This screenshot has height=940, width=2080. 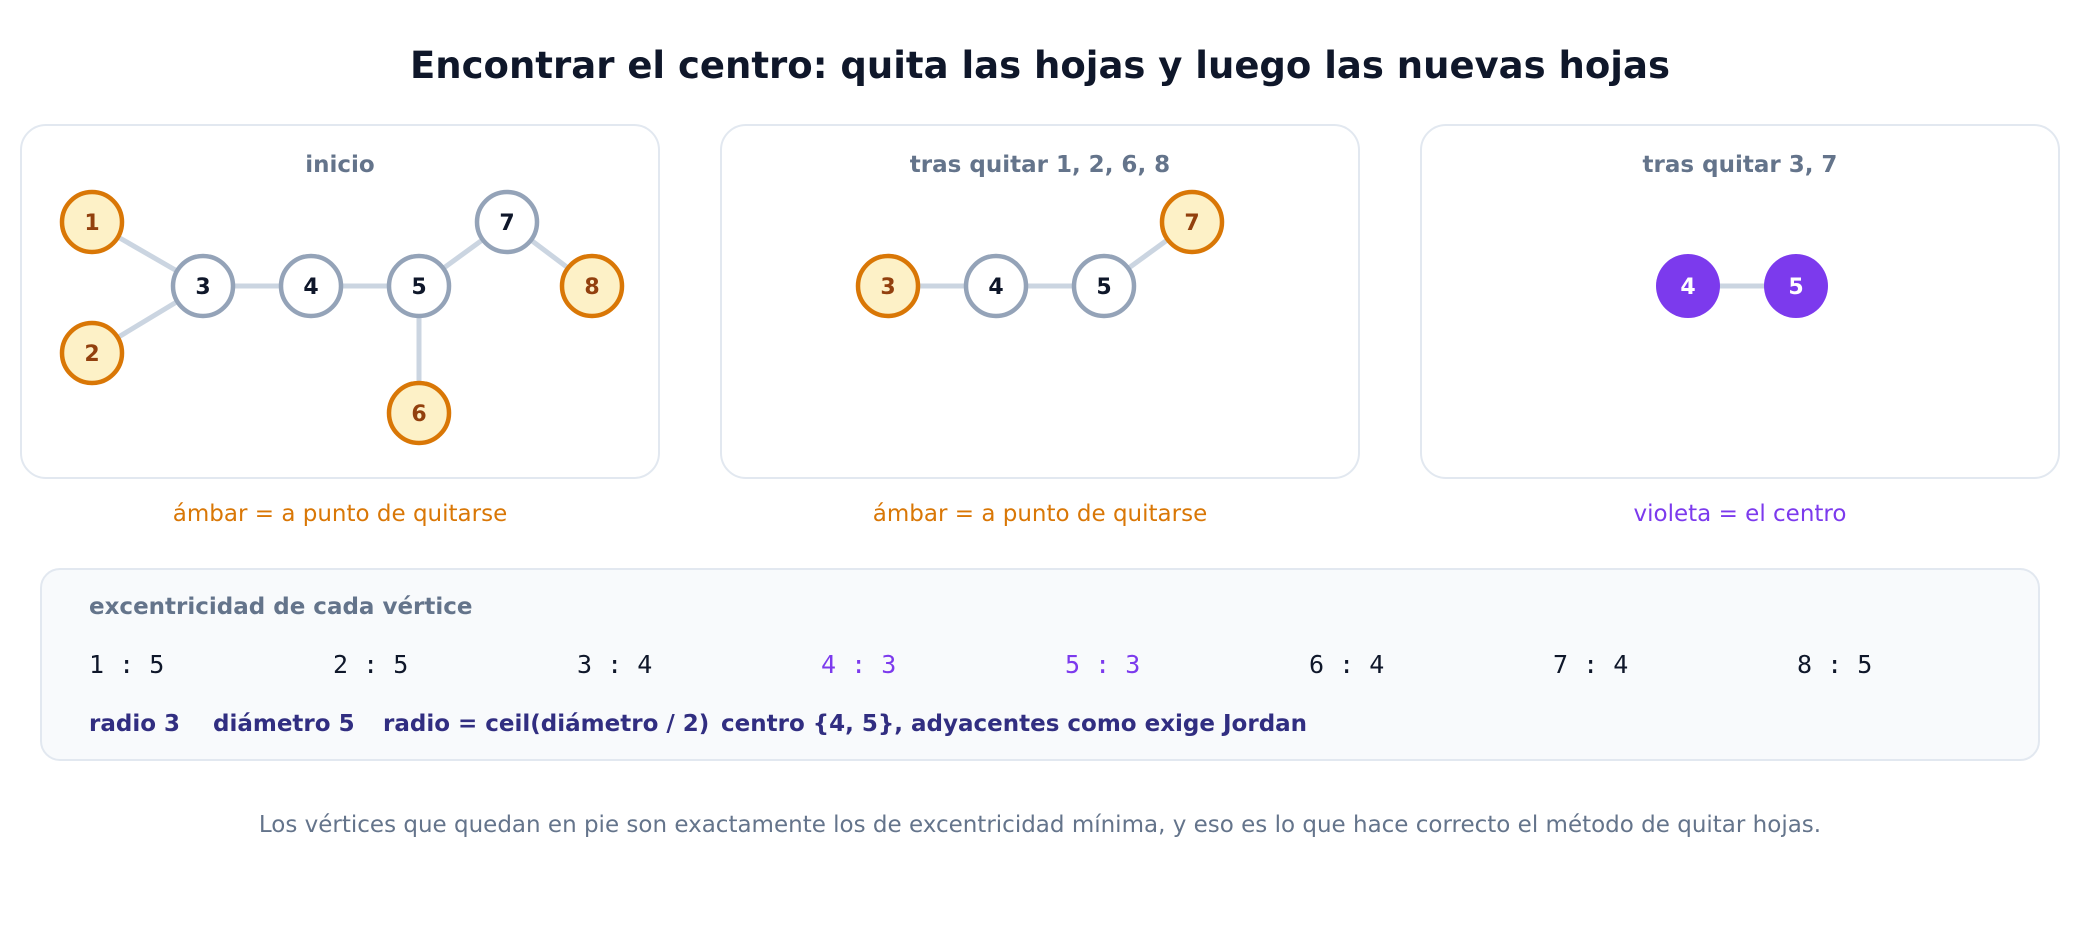 I want to click on eccentricity-title: excentricidad de cada vértice, so click(x=281, y=607).